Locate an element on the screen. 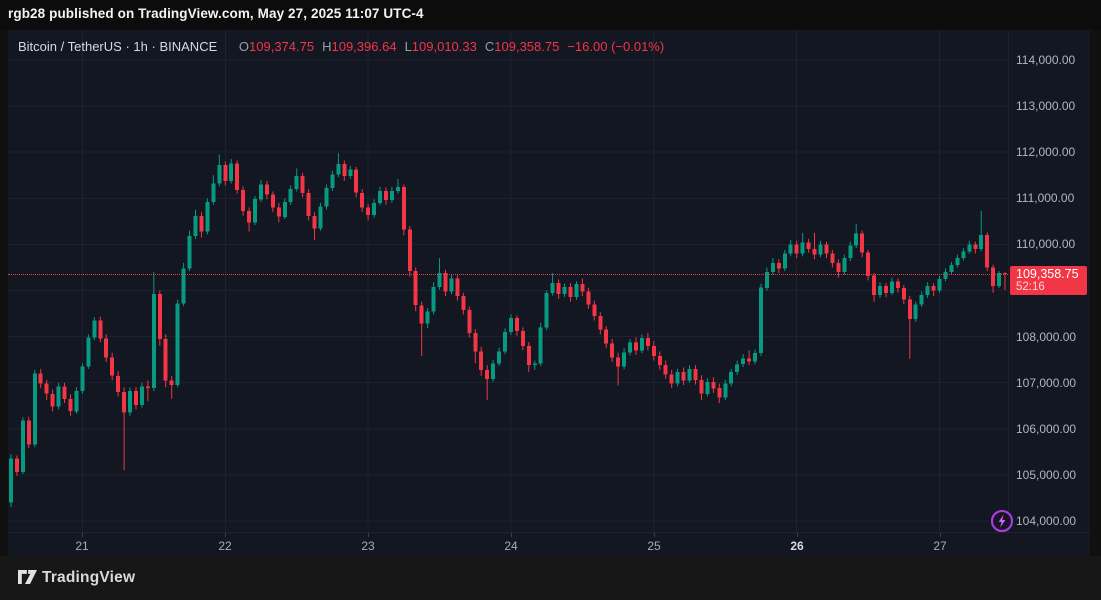  bar-countdown: 52:16 is located at coordinates (1030, 287).